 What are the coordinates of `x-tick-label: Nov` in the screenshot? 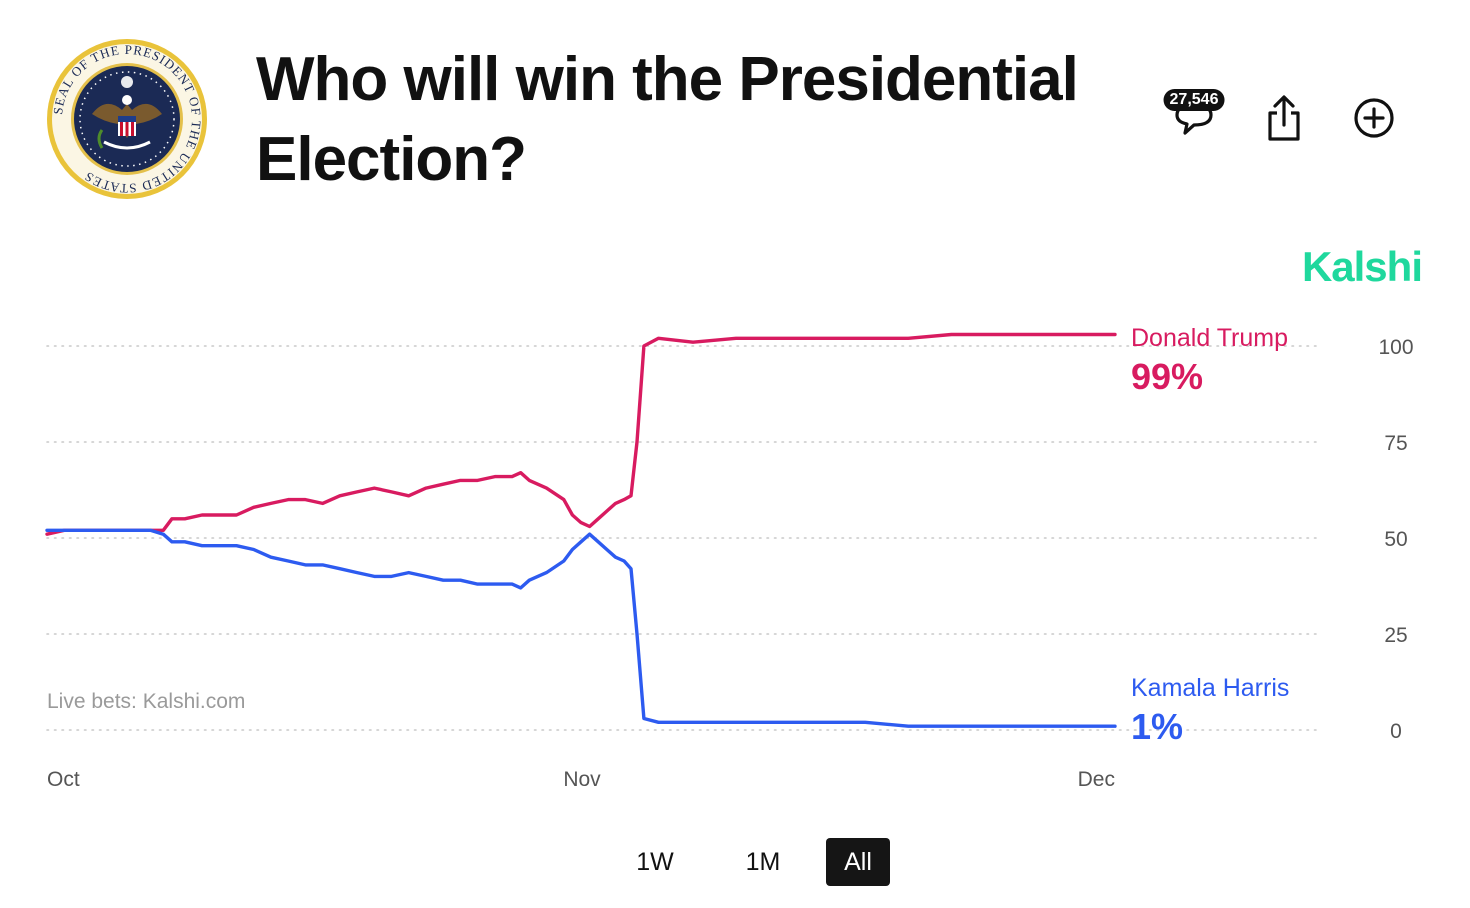 It's located at (582, 779).